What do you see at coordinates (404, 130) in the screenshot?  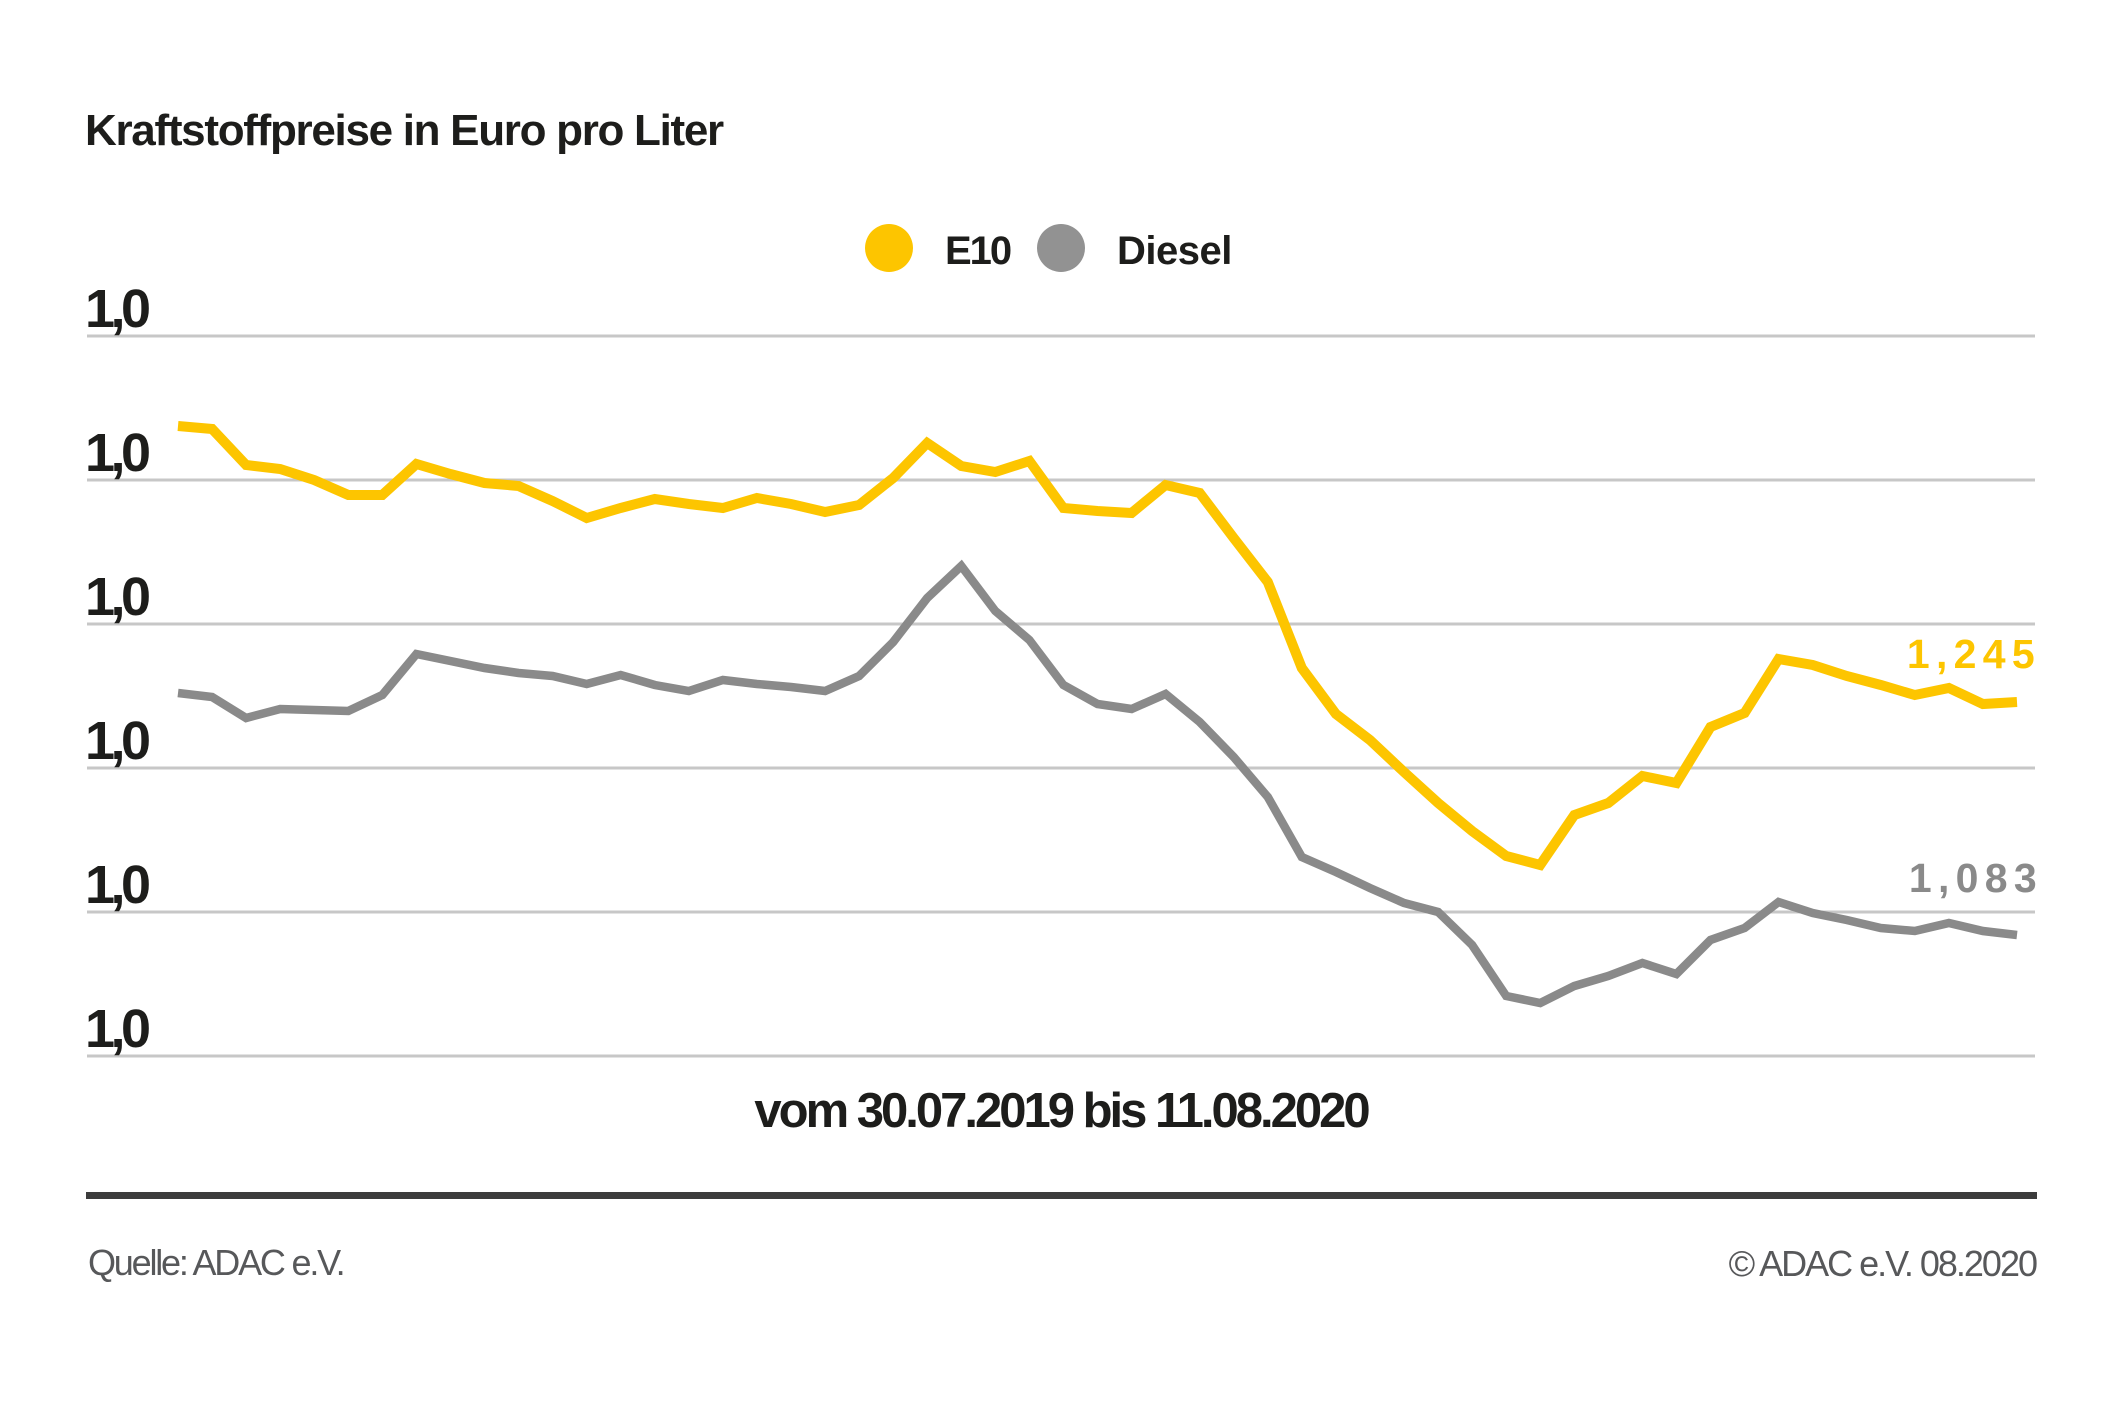 I see `svg-text:Kraftstoffpreise in Euro pro L: Kraftstoffpreise in Euro pro Liter` at bounding box center [404, 130].